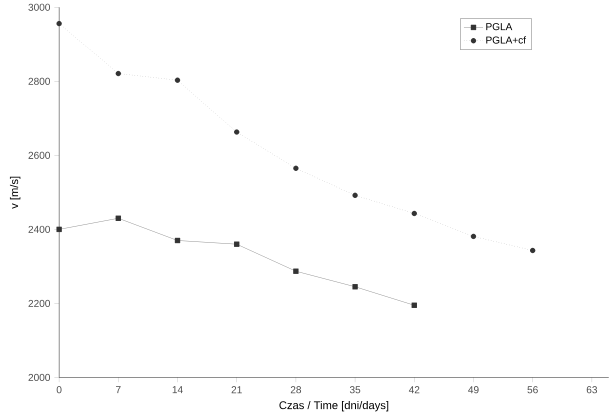 The image size is (609, 415). I want to click on y-axis-title: v [m/s], so click(15, 192).